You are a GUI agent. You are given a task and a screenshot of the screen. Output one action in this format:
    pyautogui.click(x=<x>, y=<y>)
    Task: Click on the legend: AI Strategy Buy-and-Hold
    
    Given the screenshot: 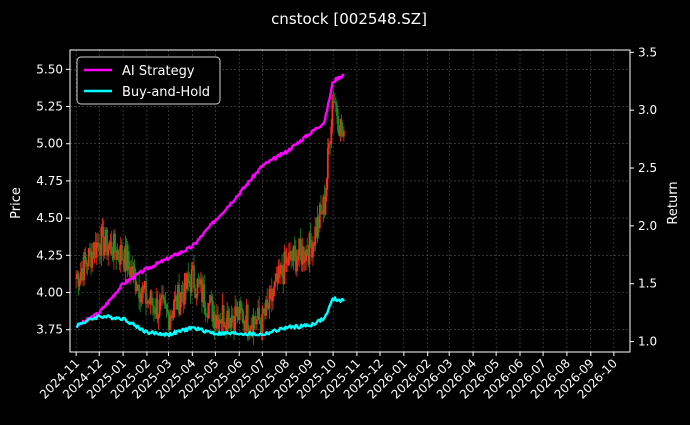 What is the action you would take?
    pyautogui.click(x=148, y=80)
    